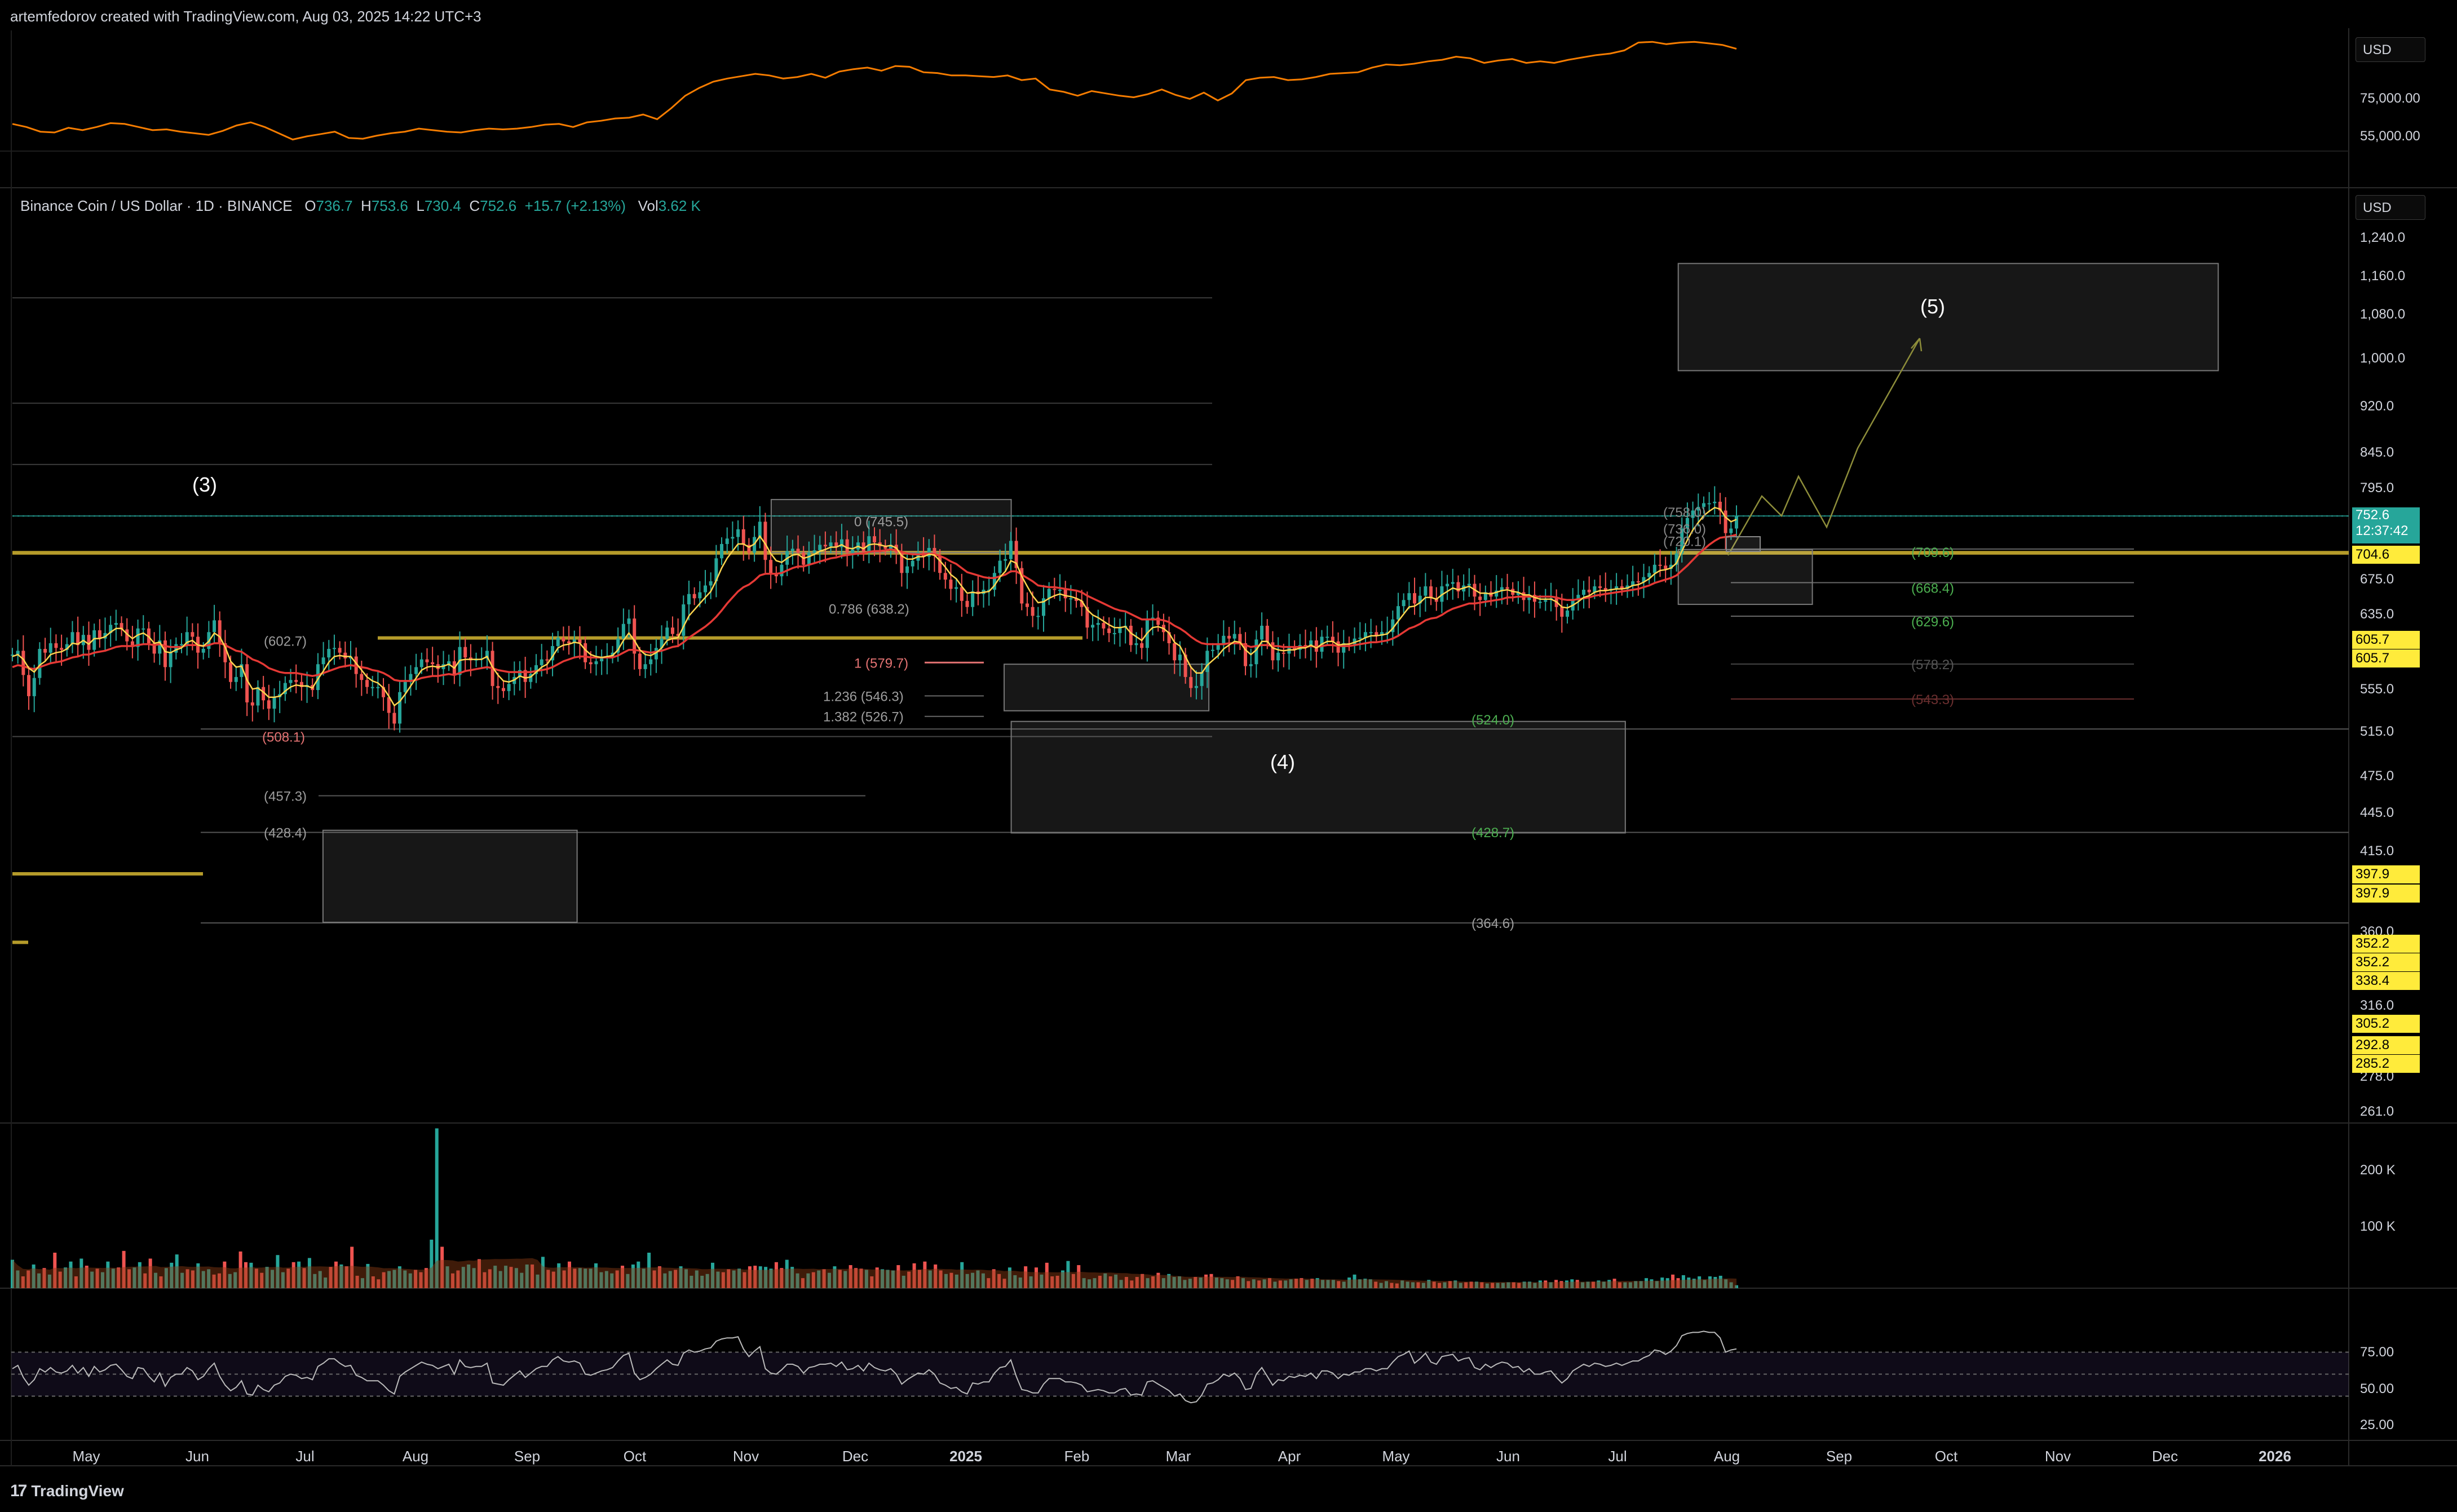 Image resolution: width=2457 pixels, height=1512 pixels. Describe the element at coordinates (156, 205) in the screenshot. I see `symbol-title: Binance Coin / US Dollar · 1D · BINANCE` at that location.